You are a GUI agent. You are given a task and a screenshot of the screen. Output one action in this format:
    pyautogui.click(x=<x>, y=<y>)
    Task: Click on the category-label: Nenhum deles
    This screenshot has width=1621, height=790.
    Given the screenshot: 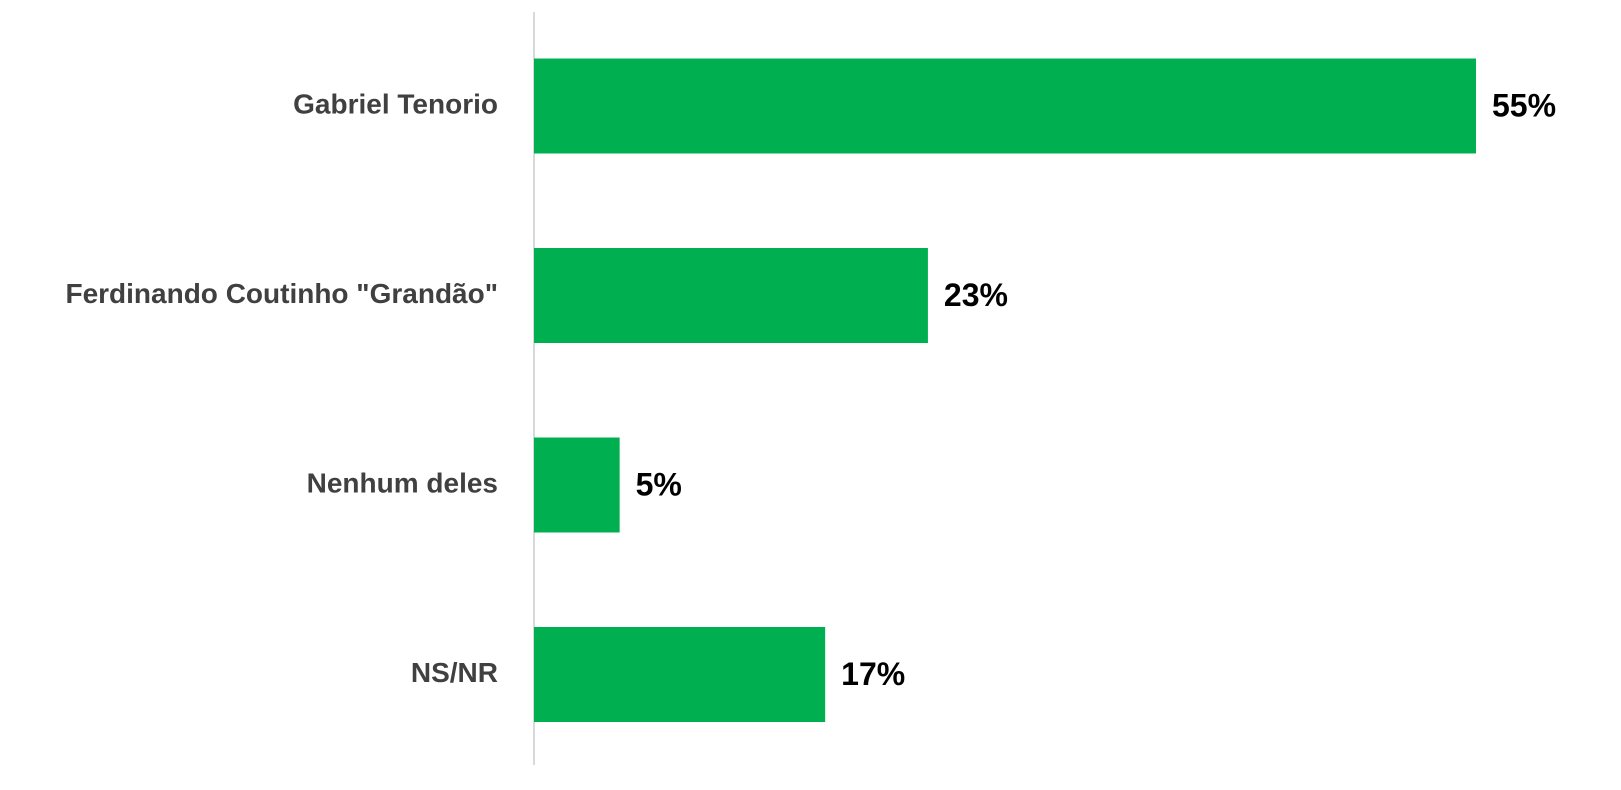 What is the action you would take?
    pyautogui.click(x=402, y=482)
    